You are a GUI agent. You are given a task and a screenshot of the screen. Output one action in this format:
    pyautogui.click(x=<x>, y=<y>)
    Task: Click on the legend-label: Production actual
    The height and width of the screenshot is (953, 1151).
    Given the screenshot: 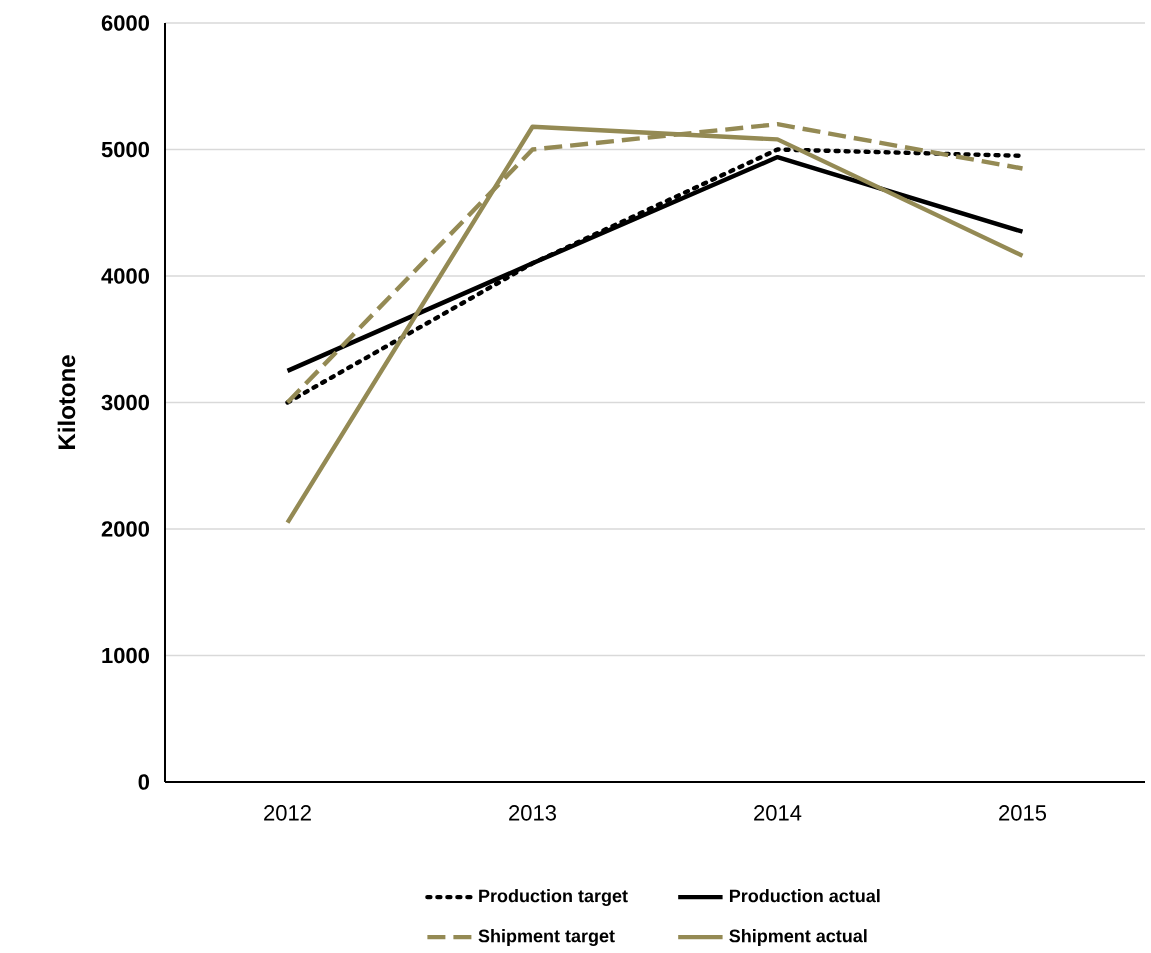 What is the action you would take?
    pyautogui.click(x=804, y=896)
    